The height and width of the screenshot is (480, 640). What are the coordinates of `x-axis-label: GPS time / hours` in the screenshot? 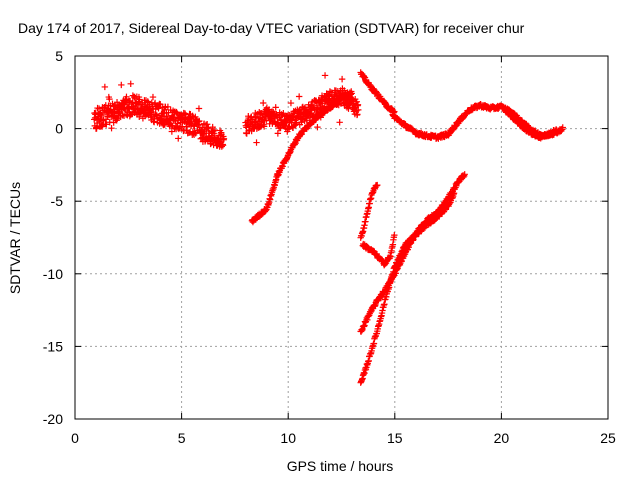 It's located at (340, 466).